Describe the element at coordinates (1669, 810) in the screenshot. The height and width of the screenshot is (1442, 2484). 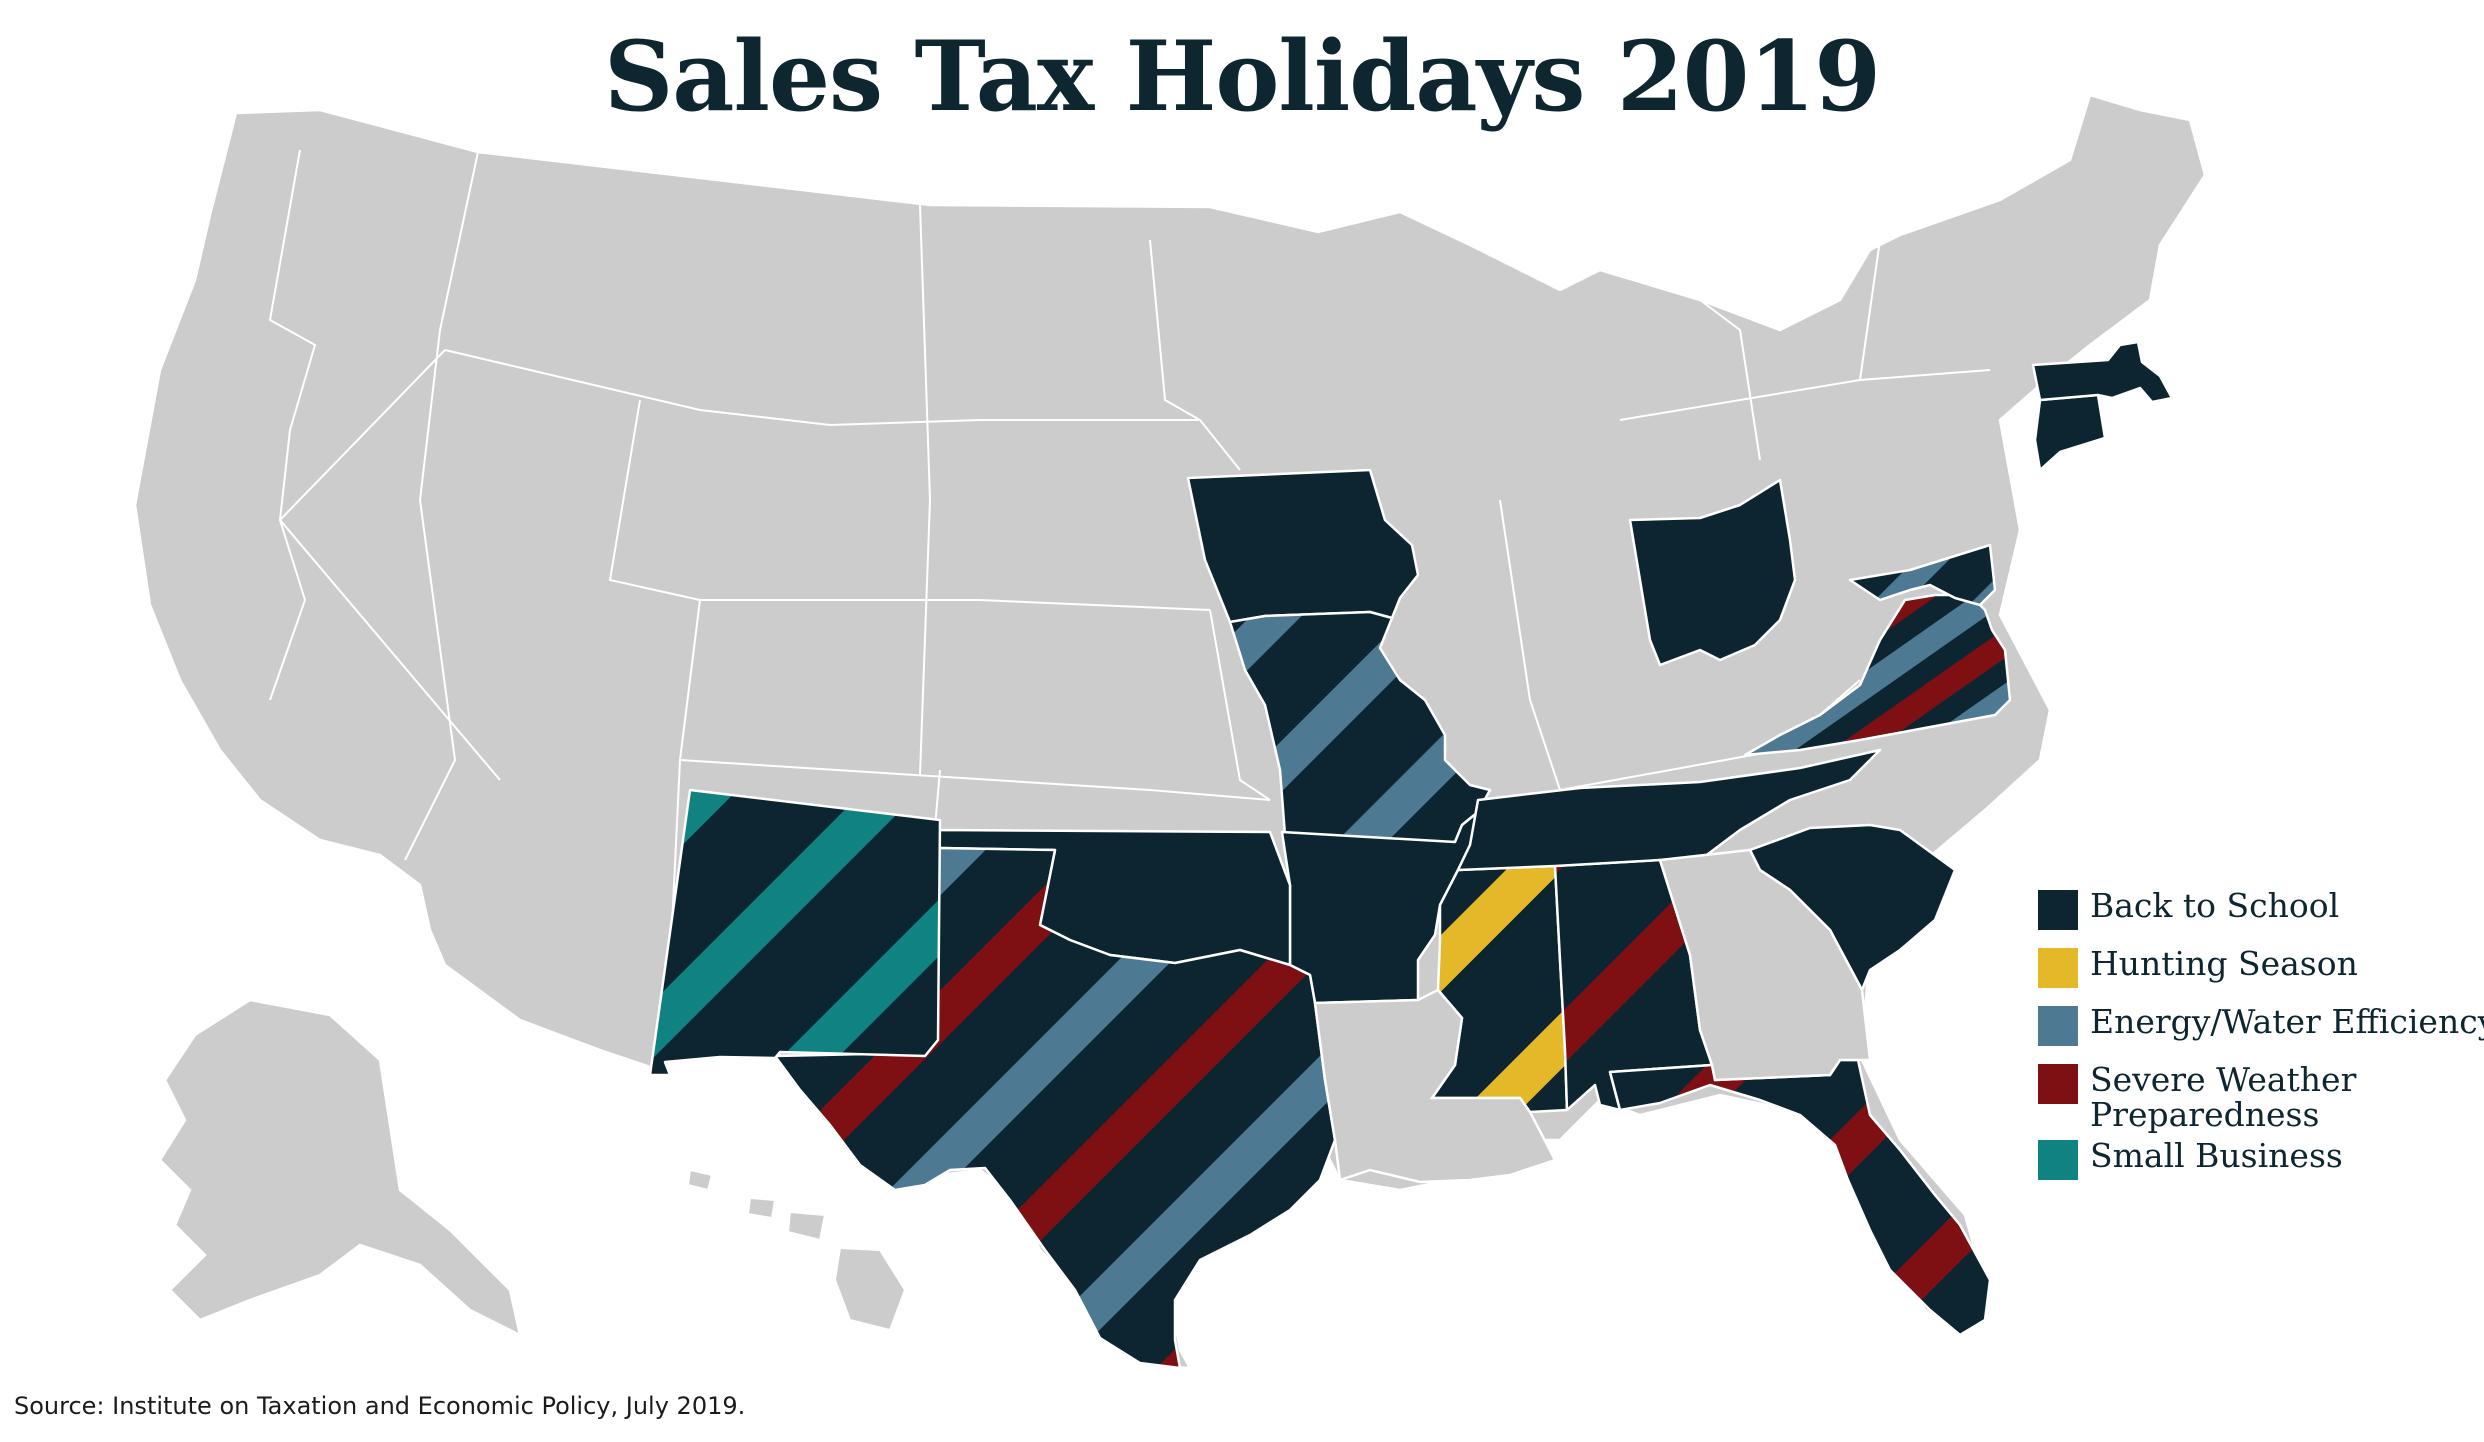
I see `state-tennessee` at that location.